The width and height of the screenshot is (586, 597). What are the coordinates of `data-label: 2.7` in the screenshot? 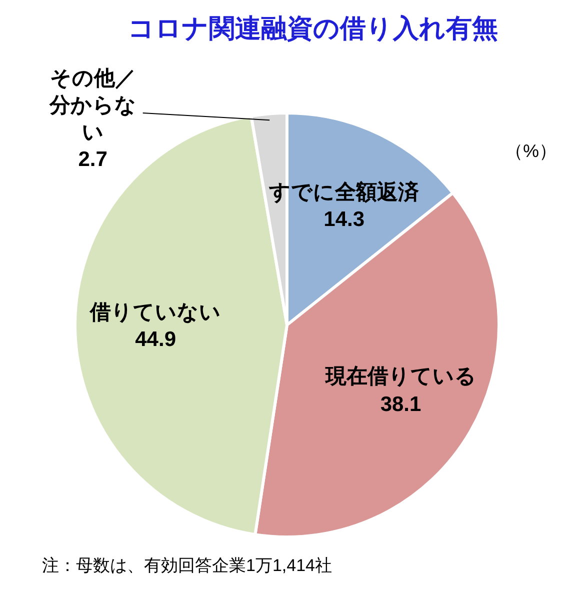 It's located at (93, 160).